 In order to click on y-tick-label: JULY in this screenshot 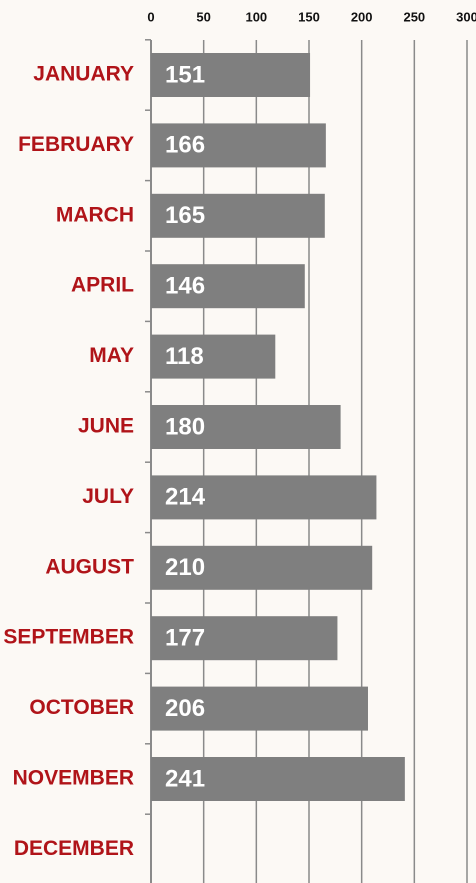, I will do `click(108, 496)`.